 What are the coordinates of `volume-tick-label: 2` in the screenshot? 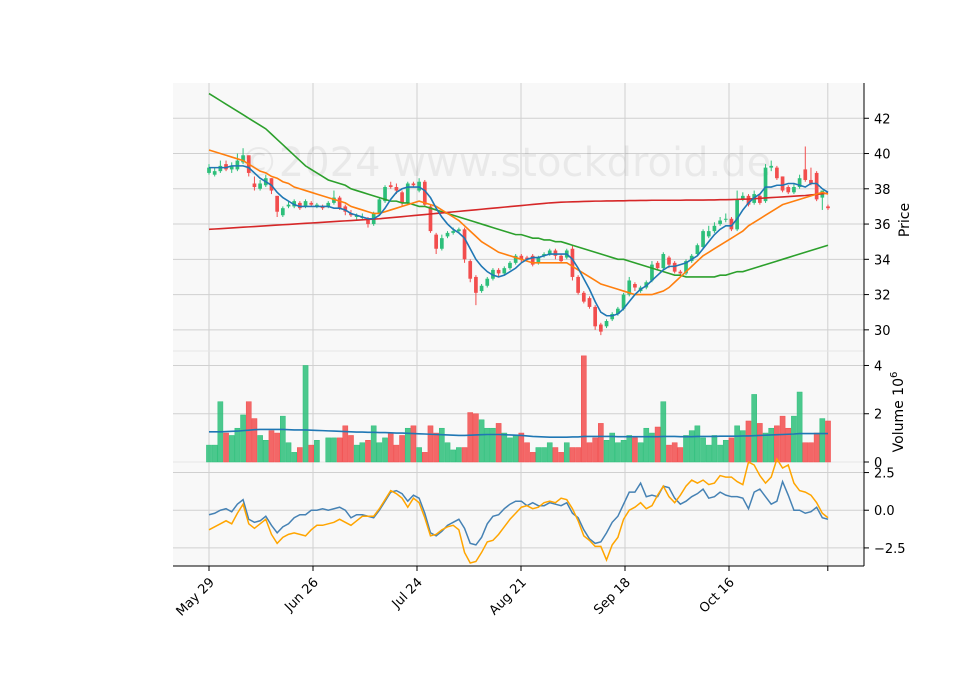 It's located at (878, 415).